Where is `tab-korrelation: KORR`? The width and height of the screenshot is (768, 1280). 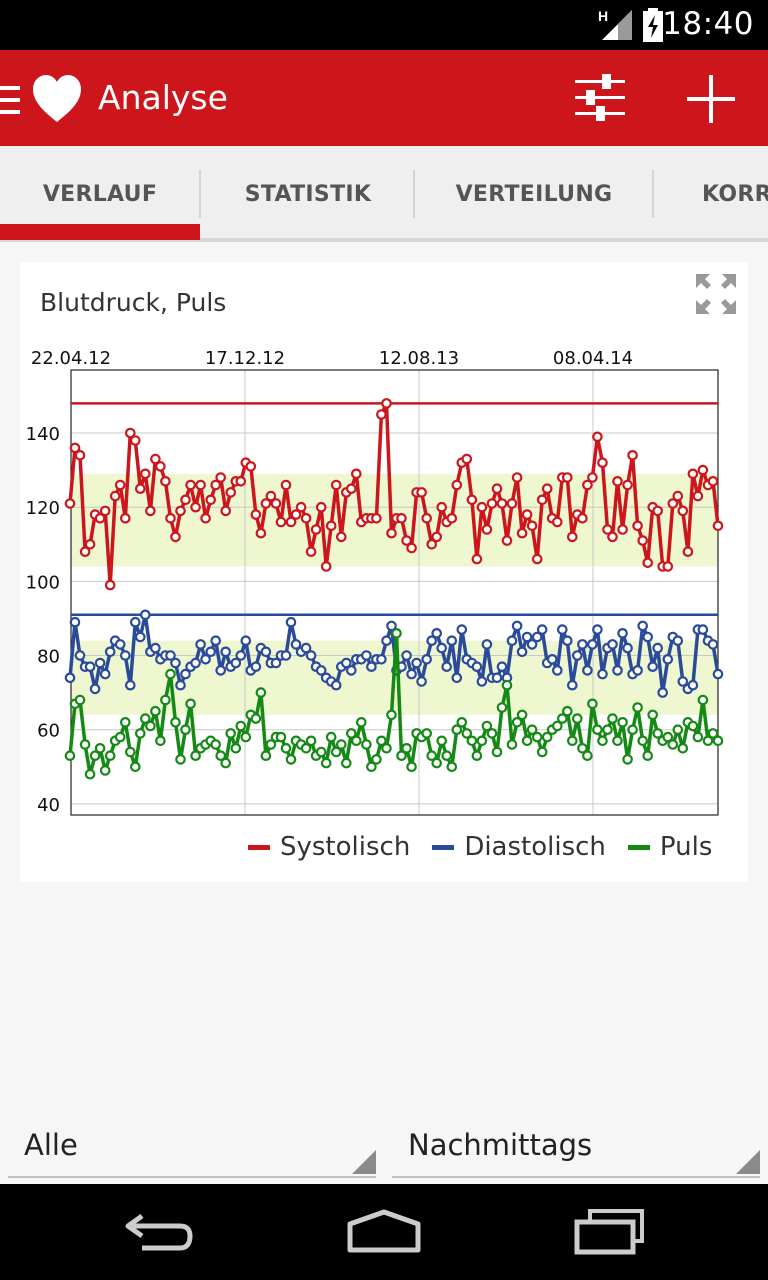 tab-korrelation: KORR is located at coordinates (735, 194).